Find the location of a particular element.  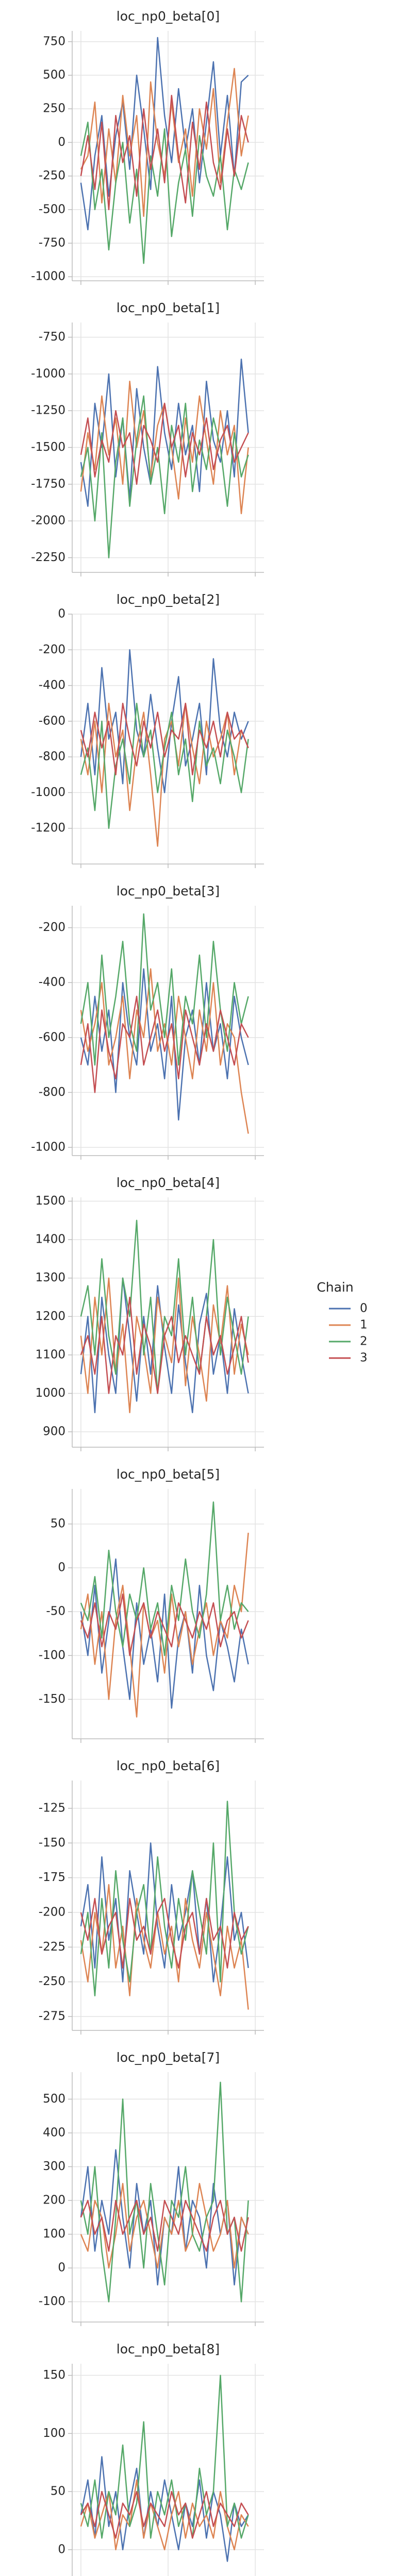

y-tick-label: -275 is located at coordinates (52, 2016).